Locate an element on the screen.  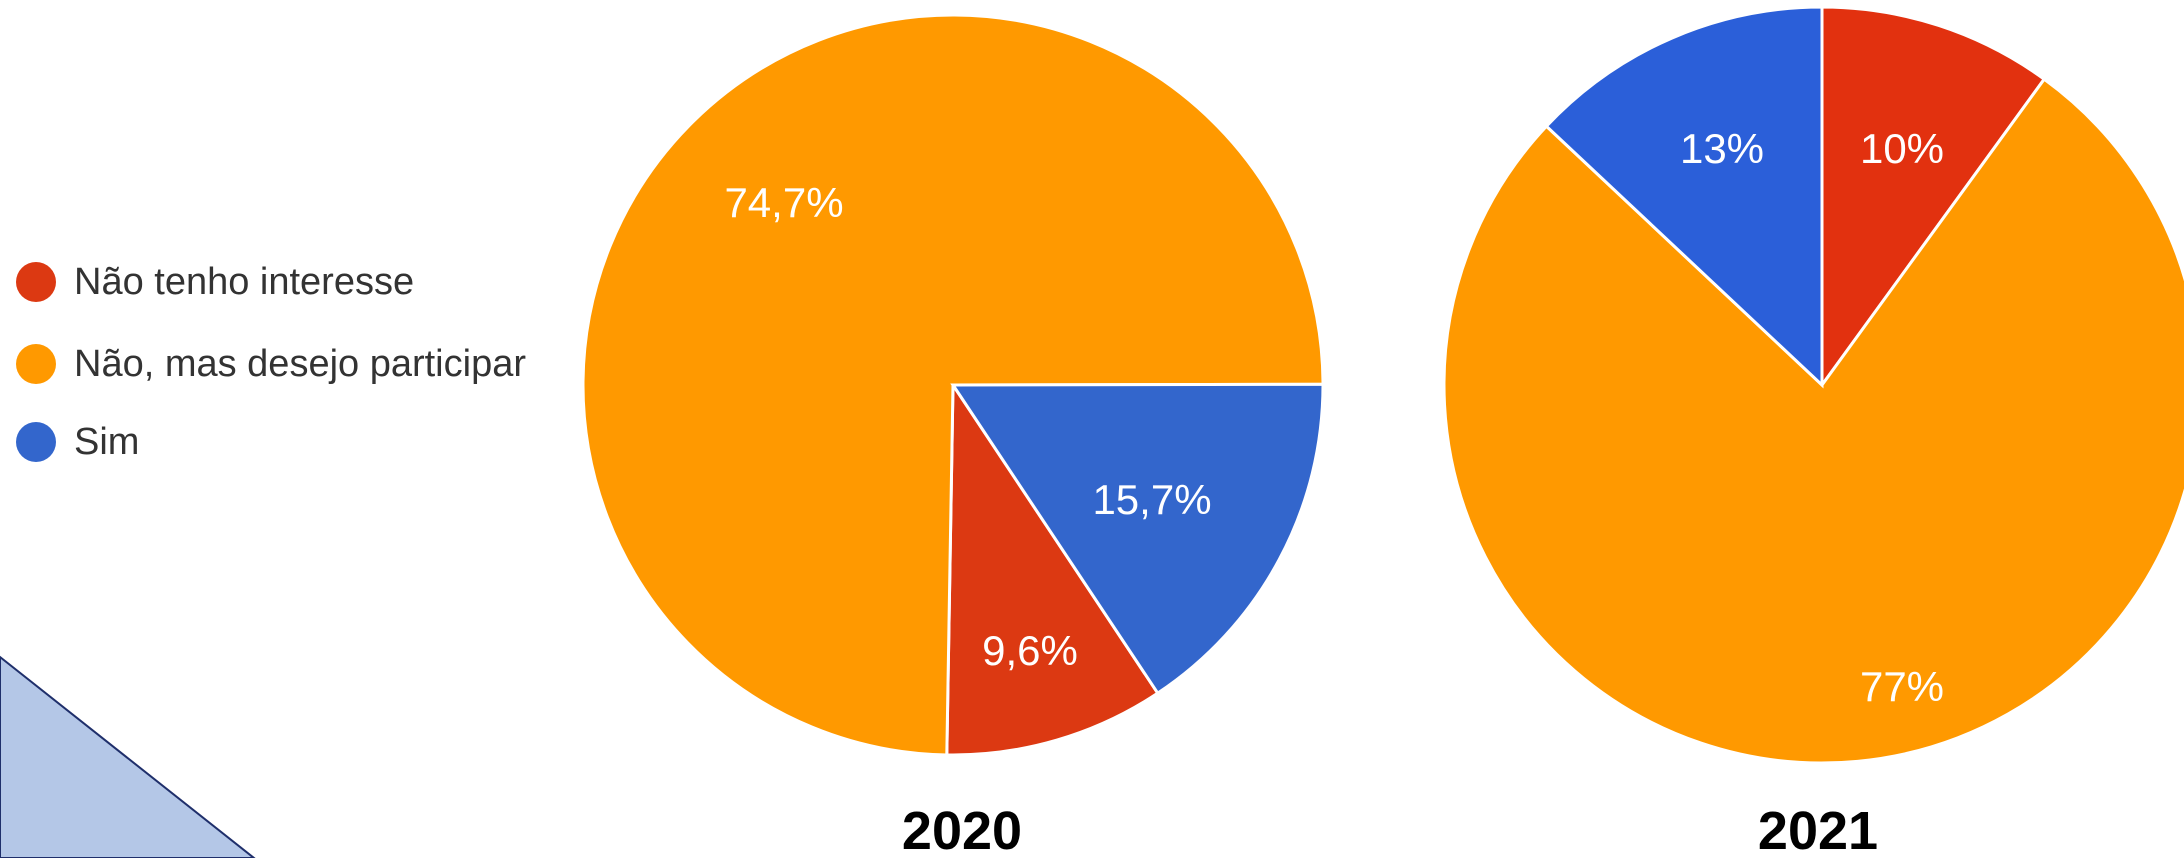
legend-item-nao-tenho-interesse: Não tenho interesse is located at coordinates (271, 281).